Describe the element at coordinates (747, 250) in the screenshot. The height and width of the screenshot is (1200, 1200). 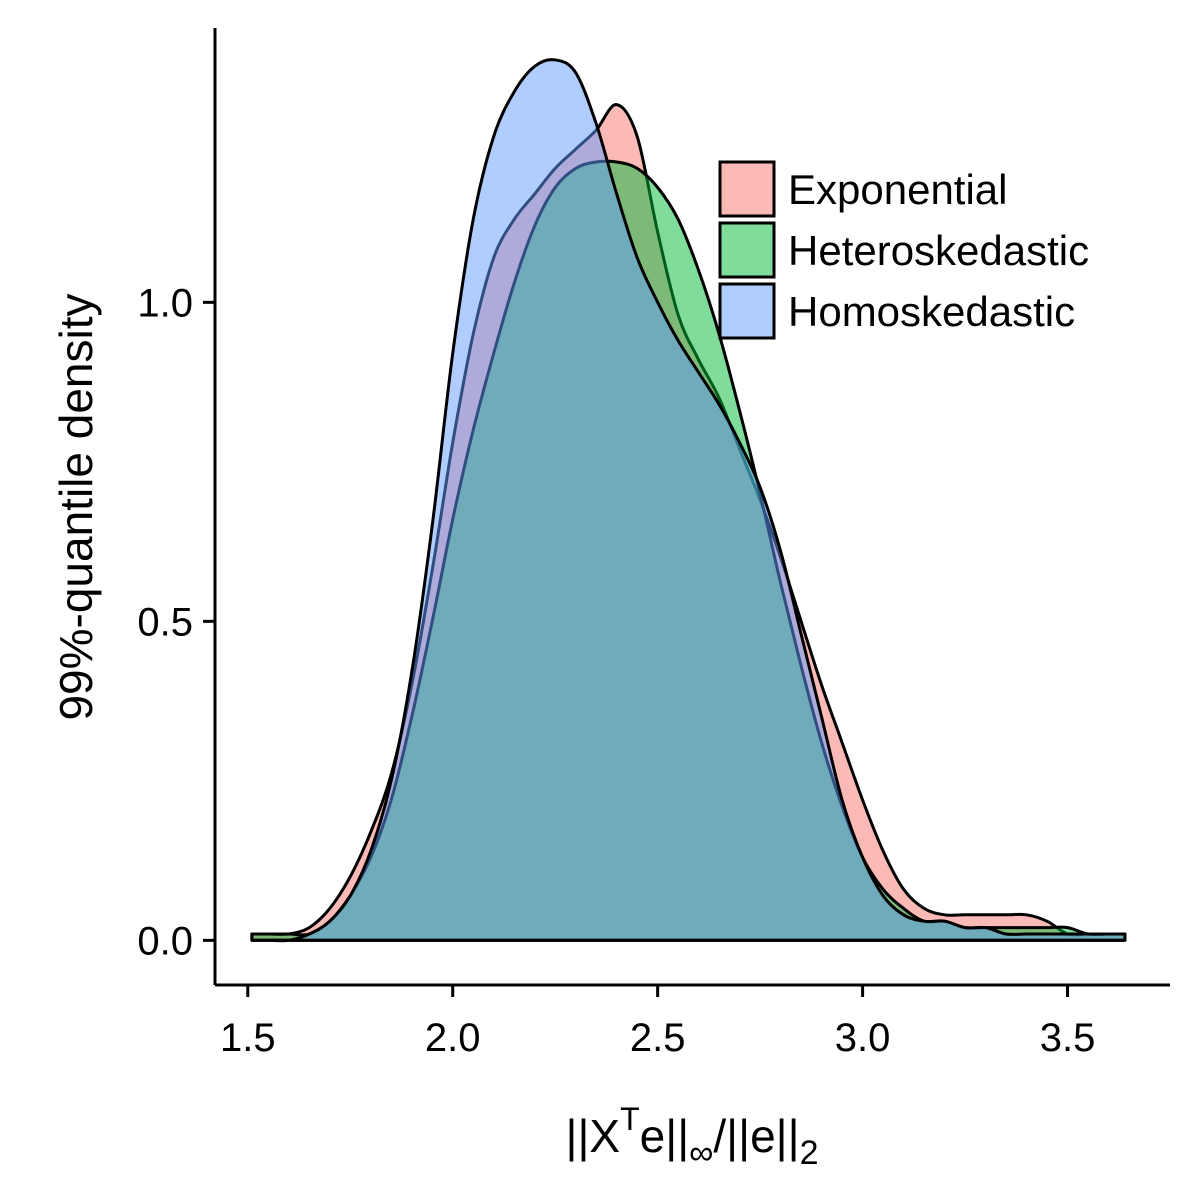
I see `legend-key-heteroskedastic` at that location.